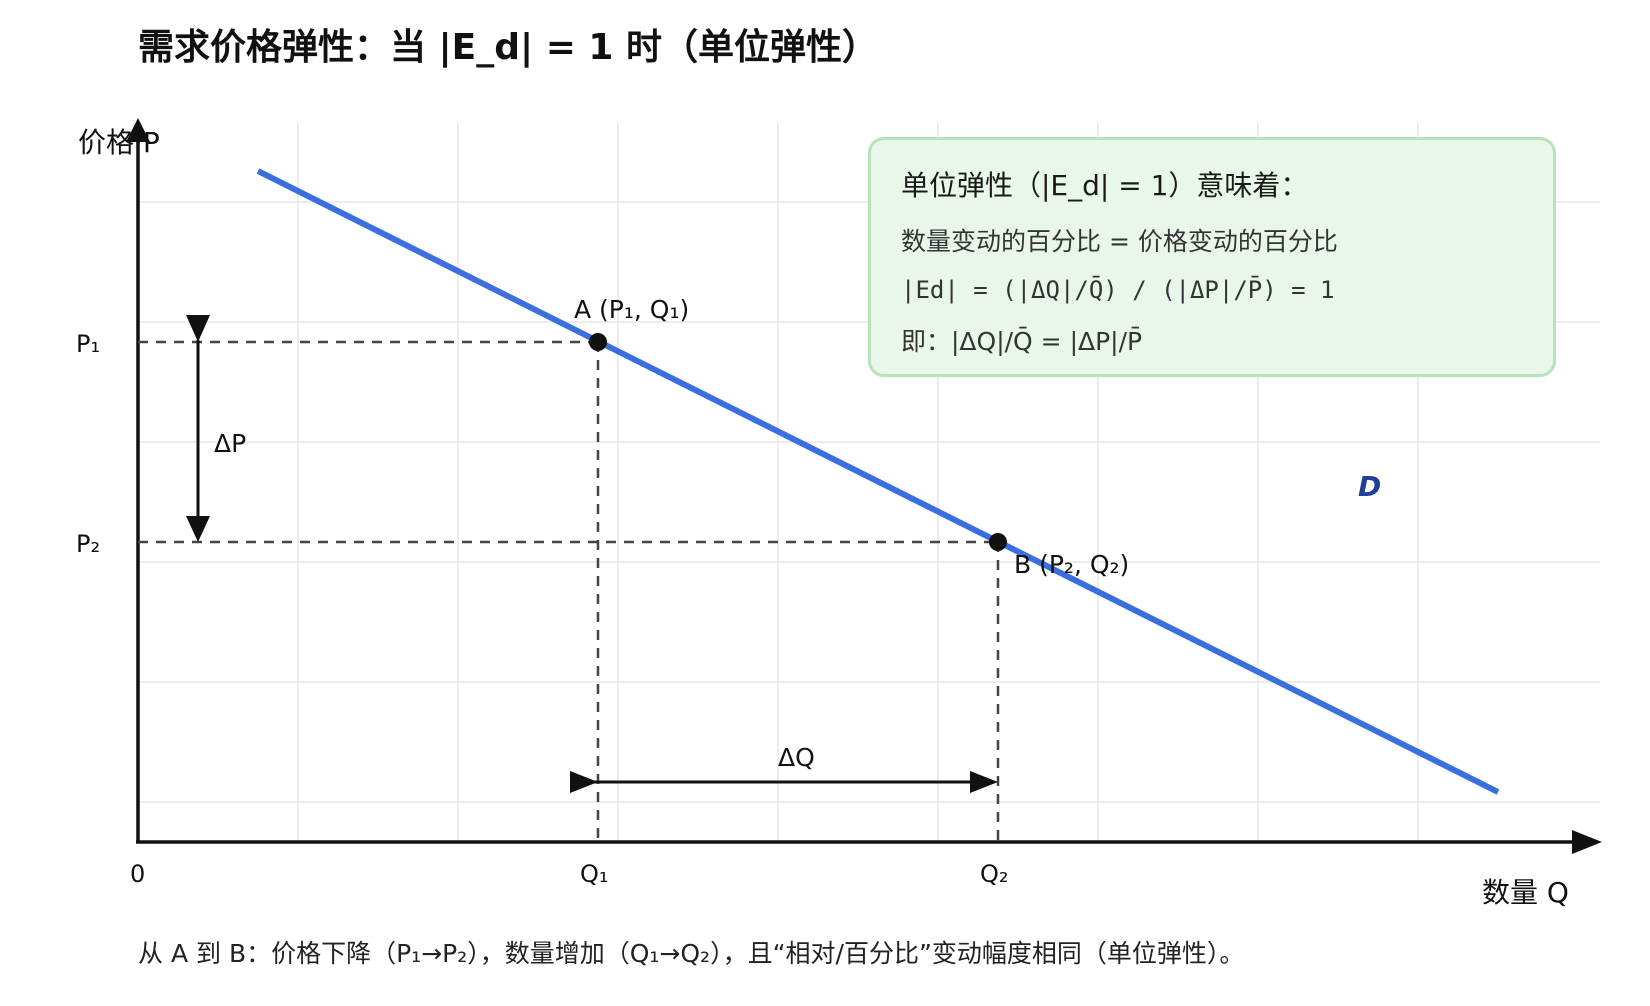  What do you see at coordinates (508, 47) in the screenshot?
I see `page-title: 需求价格弹性：当 |E_d| = 1 时（单位弹性）` at bounding box center [508, 47].